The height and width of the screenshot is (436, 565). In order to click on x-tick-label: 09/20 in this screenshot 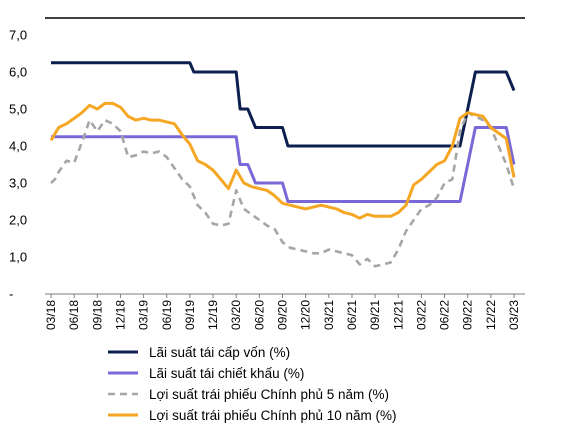, I will do `click(283, 315)`.